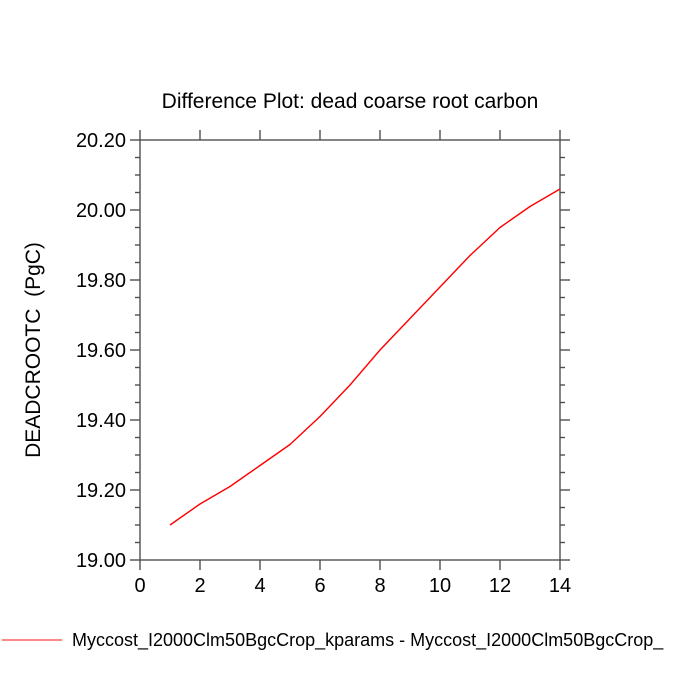  Describe the element at coordinates (350, 101) in the screenshot. I see `chart-title: Difference Plot: dead coarse root carbon` at that location.